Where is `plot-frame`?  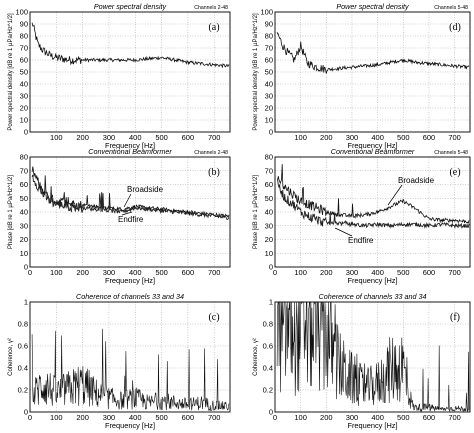
plot-frame is located at coordinates (372, 357).